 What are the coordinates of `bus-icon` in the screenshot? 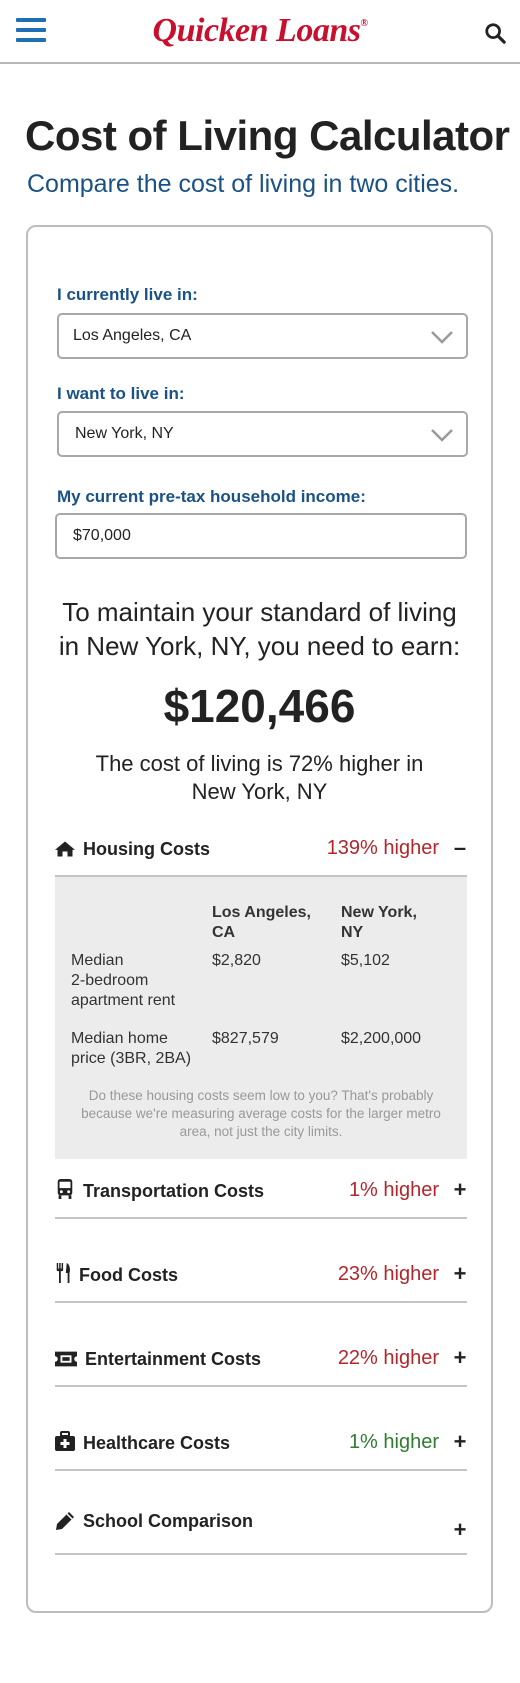 It's located at (65, 1189).